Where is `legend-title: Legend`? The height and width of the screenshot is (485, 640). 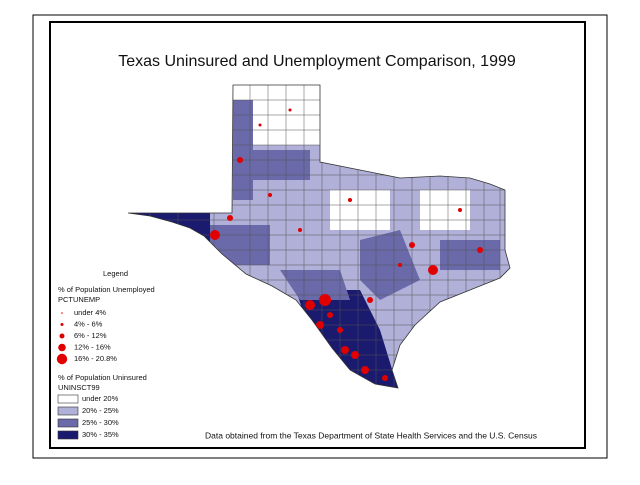 legend-title: Legend is located at coordinates (115, 273).